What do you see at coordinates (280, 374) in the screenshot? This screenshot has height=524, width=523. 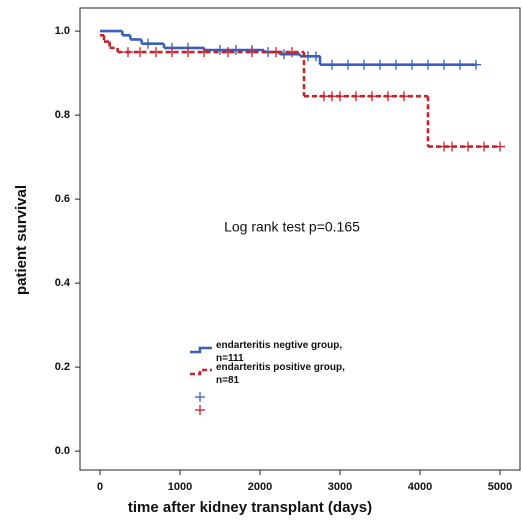 I see `legend-label: endarteritis positive group, n=81` at bounding box center [280, 374].